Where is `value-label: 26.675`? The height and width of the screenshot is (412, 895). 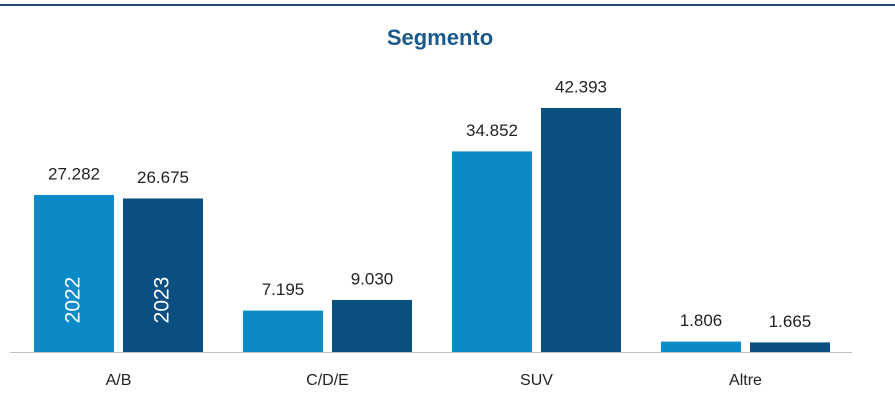 value-label: 26.675 is located at coordinates (163, 177).